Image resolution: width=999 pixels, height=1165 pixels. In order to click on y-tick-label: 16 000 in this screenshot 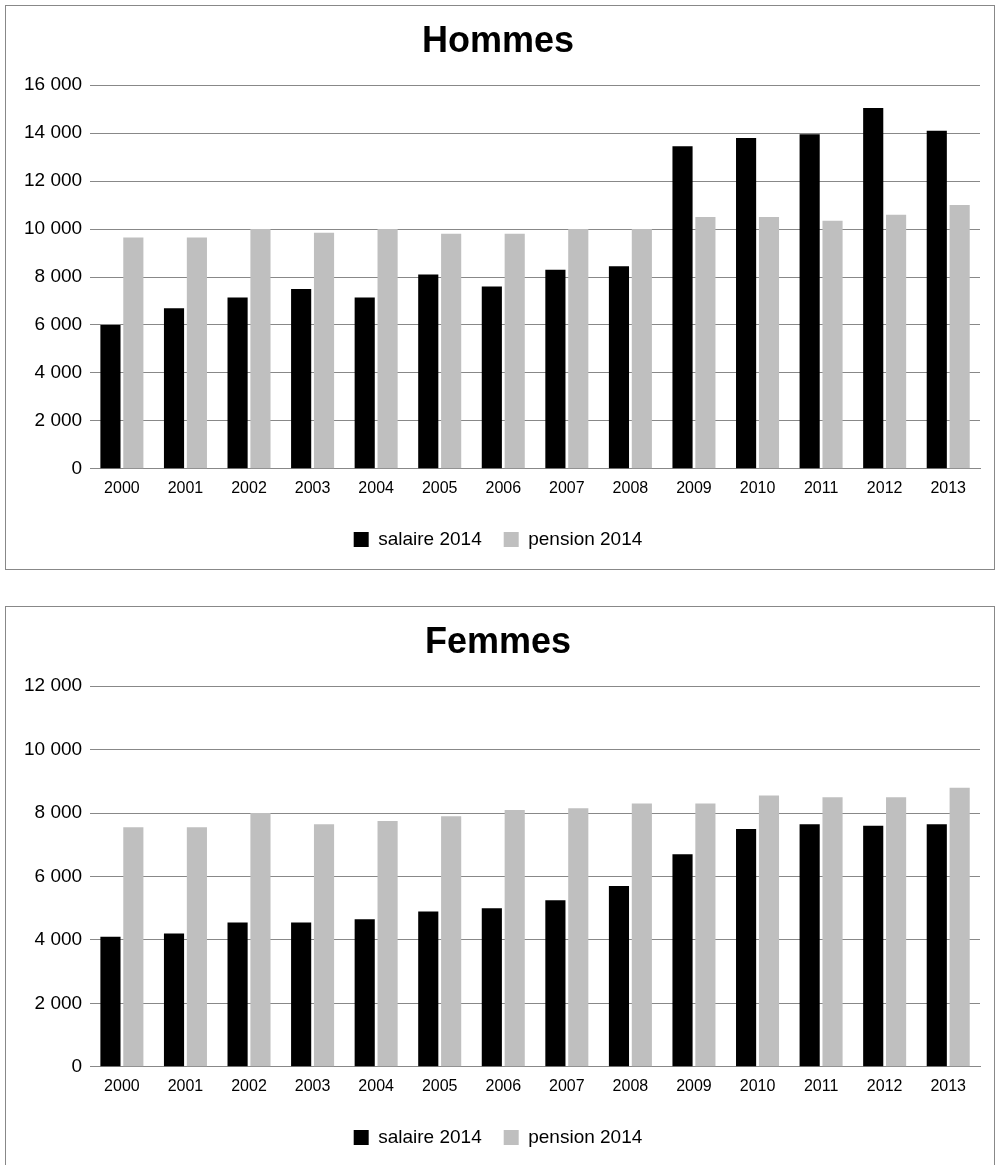, I will do `click(53, 84)`.